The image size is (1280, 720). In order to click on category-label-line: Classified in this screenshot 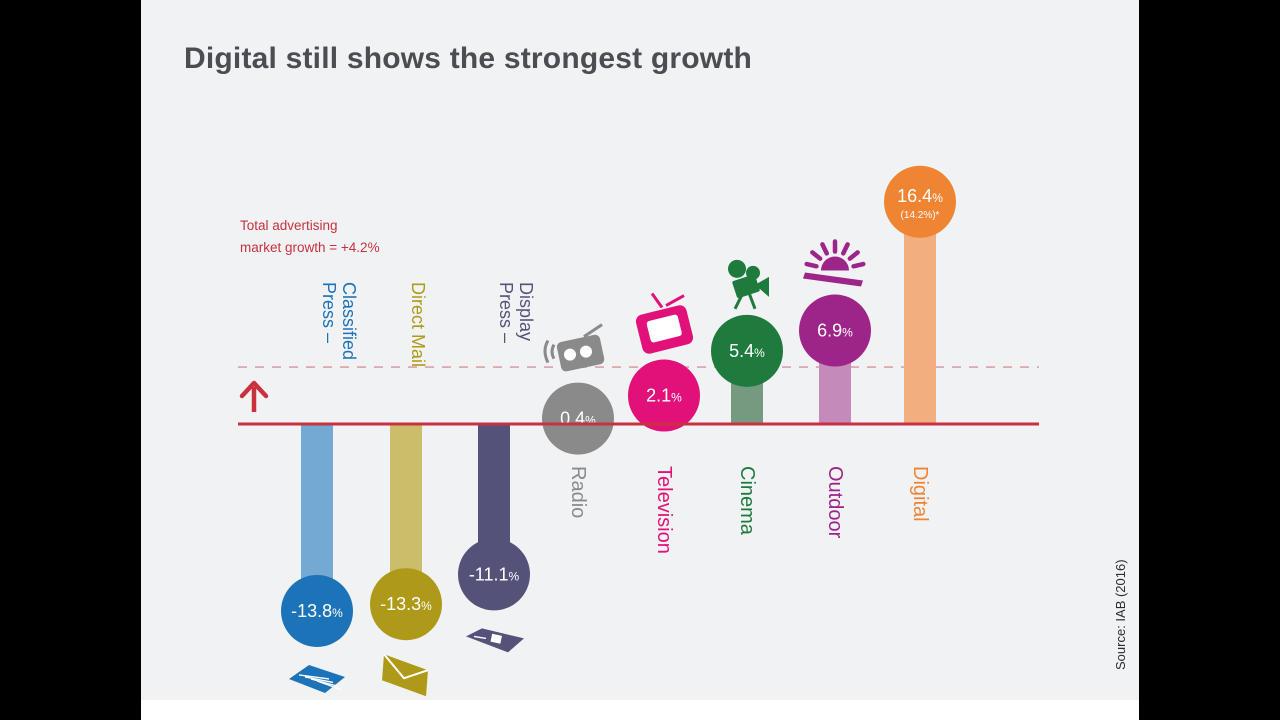, I will do `click(349, 321)`.